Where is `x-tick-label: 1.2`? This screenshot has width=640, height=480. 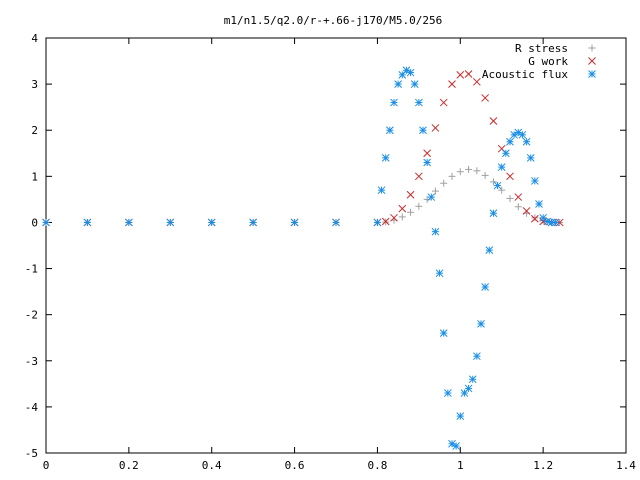
x-tick-label: 1.2 is located at coordinates (543, 465).